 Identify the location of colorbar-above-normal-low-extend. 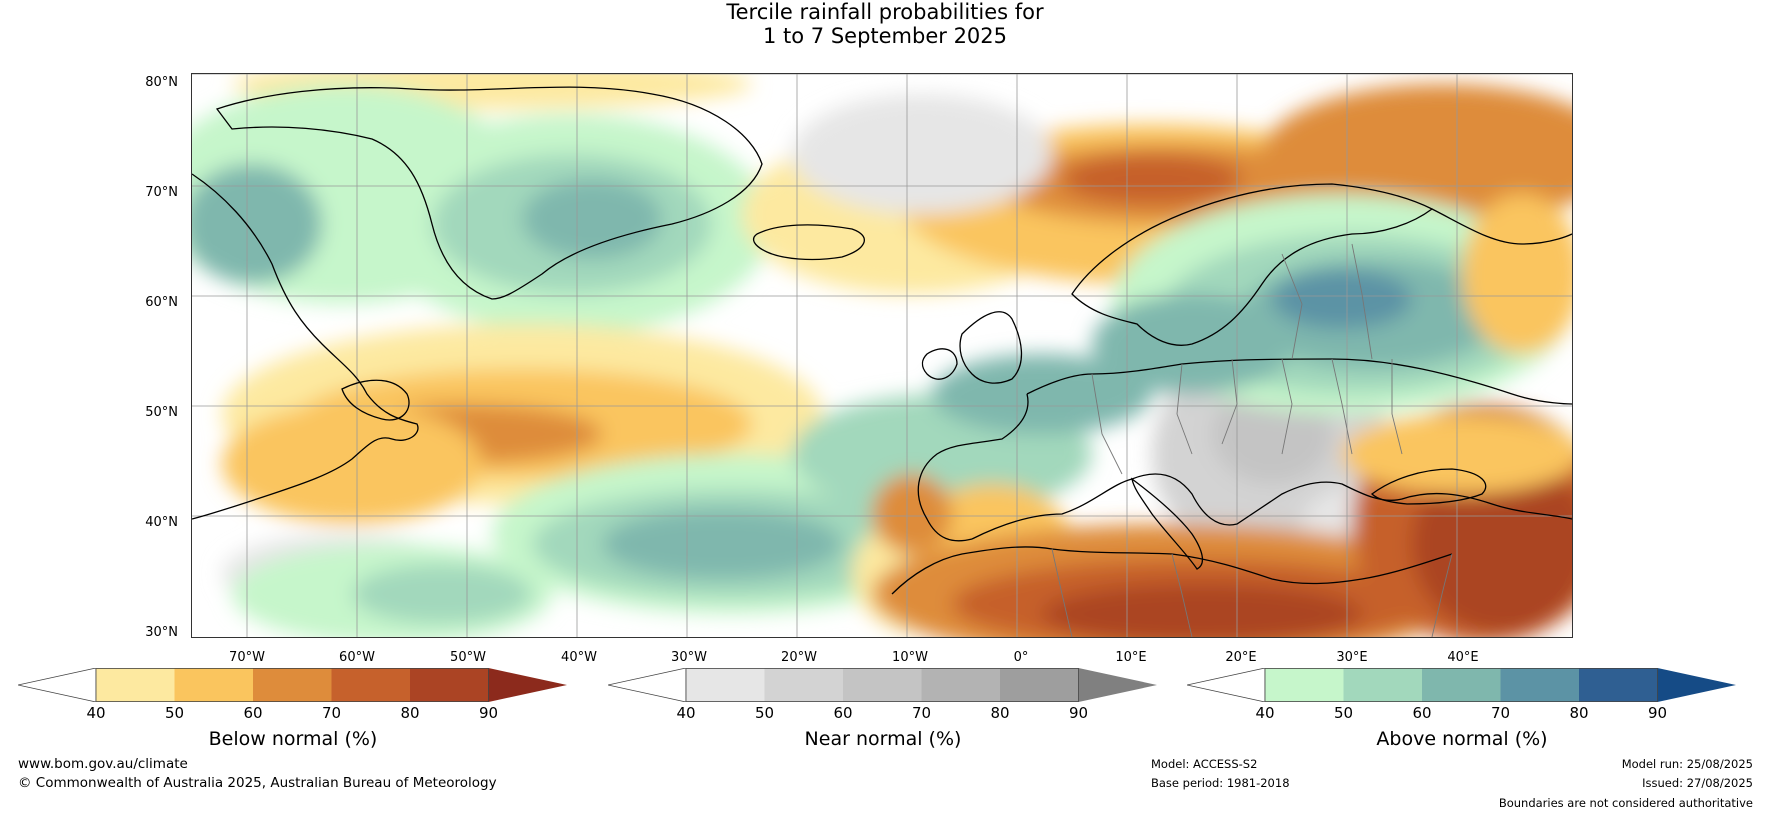
(1226, 685).